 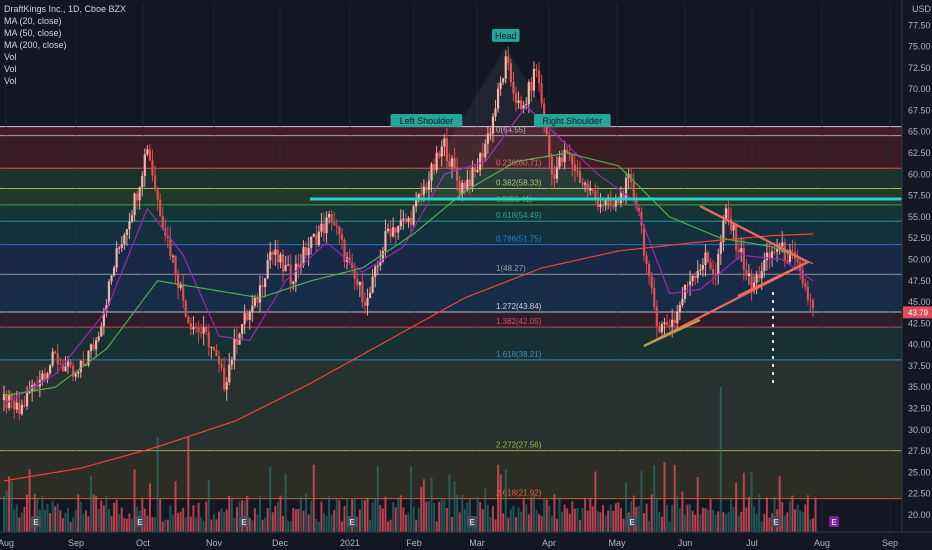 I want to click on y-tick-label: 32.50, so click(x=919, y=409).